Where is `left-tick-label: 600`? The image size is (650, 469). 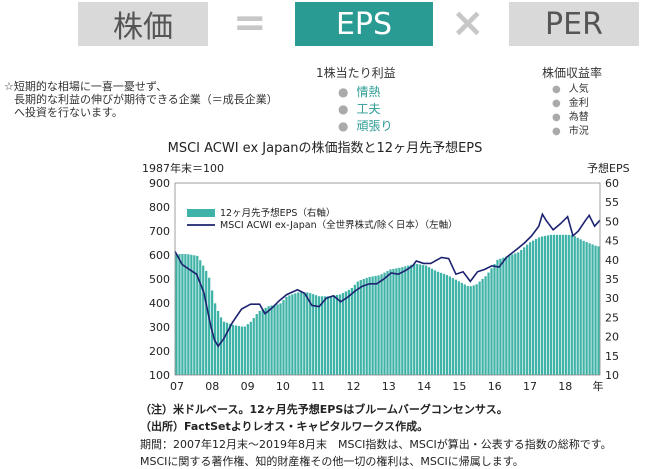 left-tick-label: 600 is located at coordinates (159, 255).